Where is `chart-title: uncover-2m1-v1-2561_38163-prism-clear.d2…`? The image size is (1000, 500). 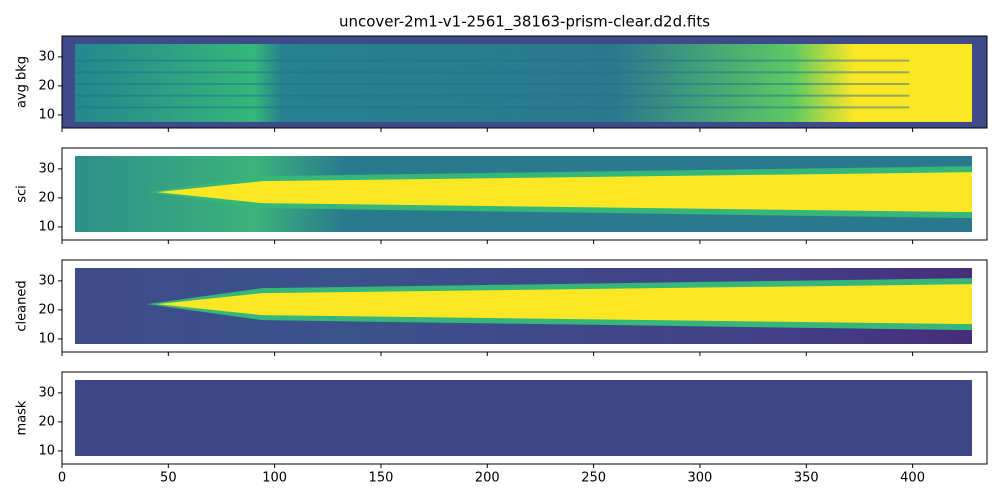 chart-title: uncover-2m1-v1-2561_38163-prism-clear.d2… is located at coordinates (524, 22).